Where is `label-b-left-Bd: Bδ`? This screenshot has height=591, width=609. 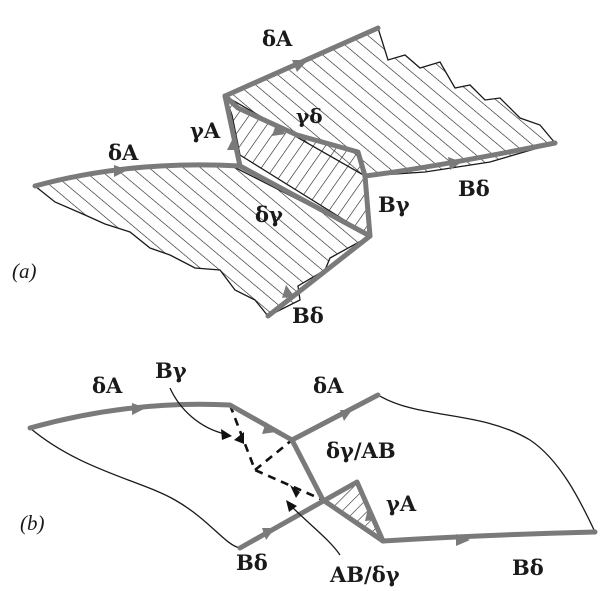 label-b-left-Bd: Bδ is located at coordinates (252, 562).